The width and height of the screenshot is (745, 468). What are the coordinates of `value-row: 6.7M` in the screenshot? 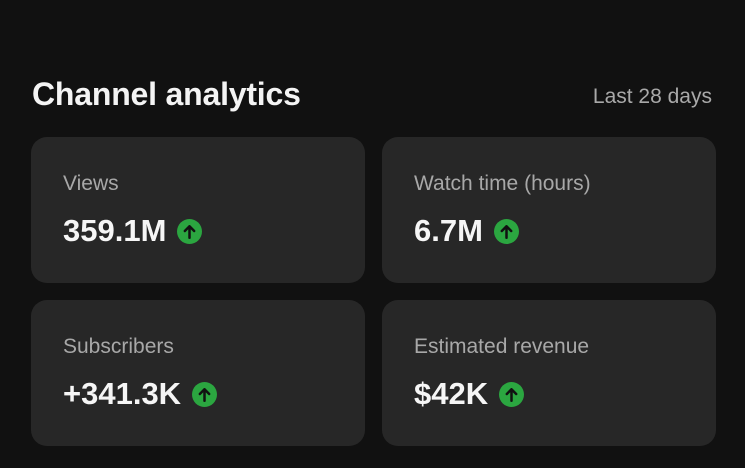 It's located at (466, 231).